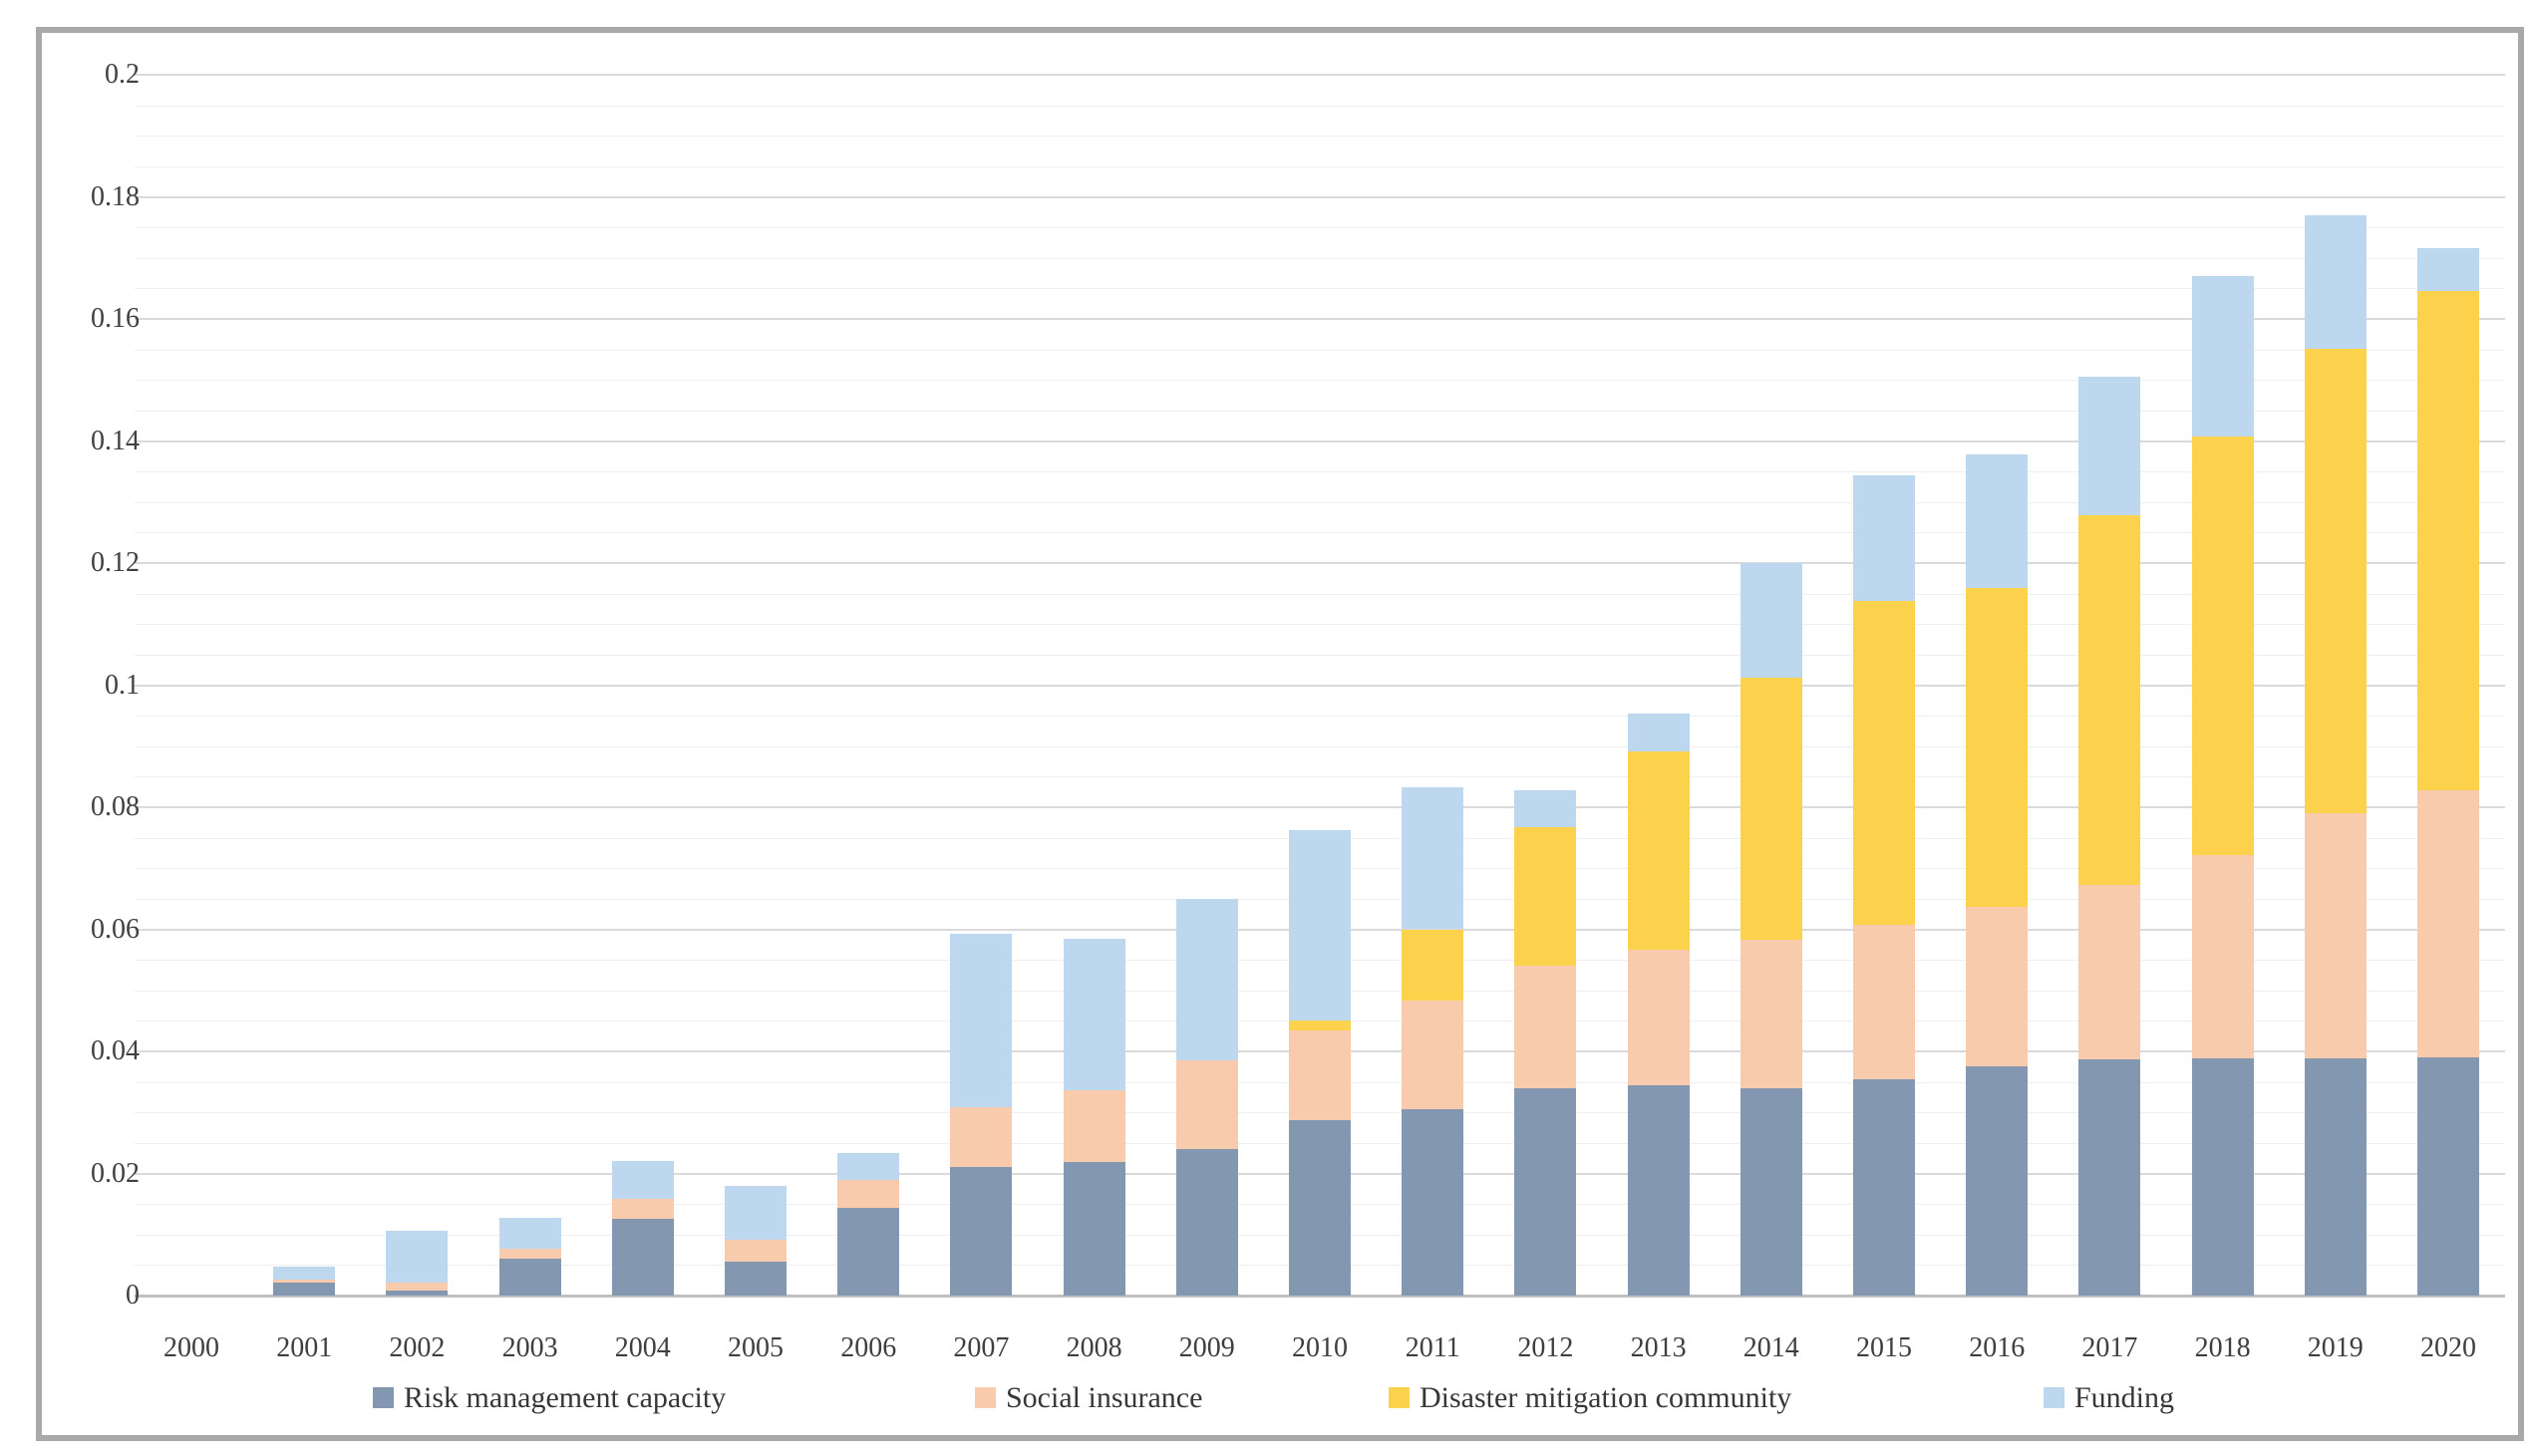  What do you see at coordinates (2222, 356) in the screenshot?
I see `bar-segment-funding-2018` at bounding box center [2222, 356].